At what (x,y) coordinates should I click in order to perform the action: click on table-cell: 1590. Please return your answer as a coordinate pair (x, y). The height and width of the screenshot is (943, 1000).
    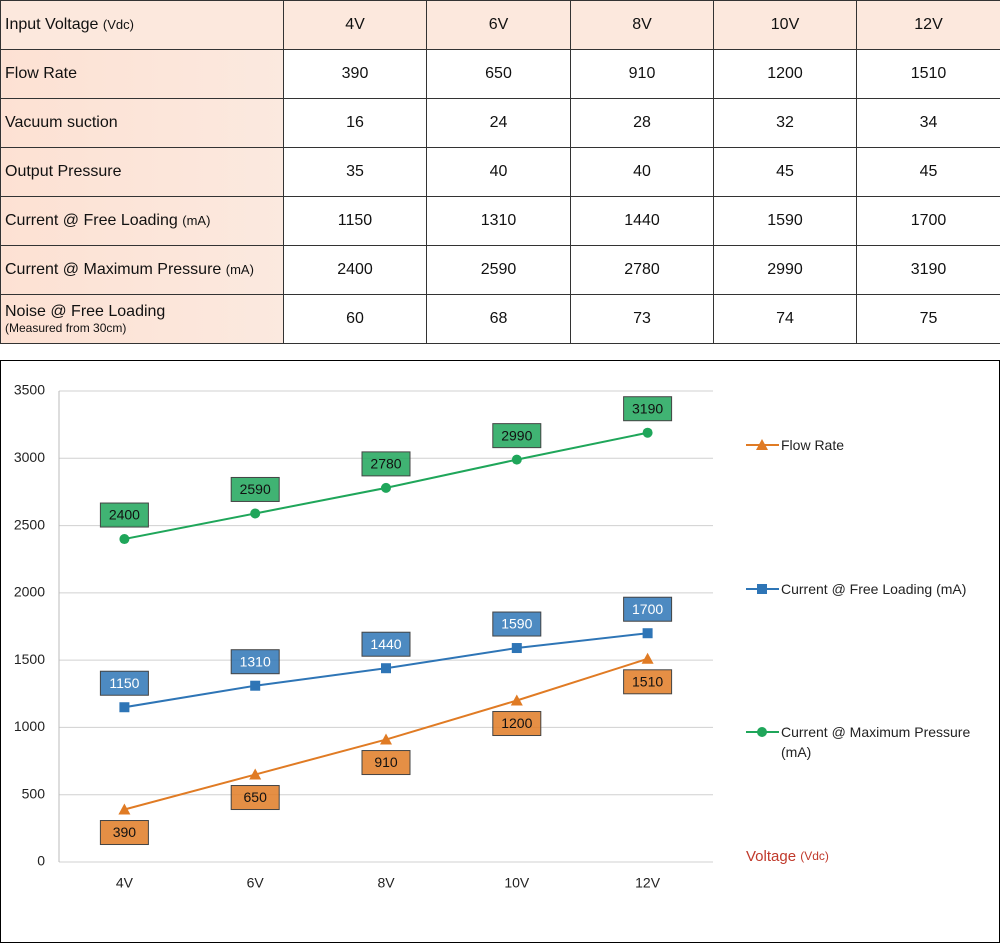
    Looking at the image, I should click on (785, 221).